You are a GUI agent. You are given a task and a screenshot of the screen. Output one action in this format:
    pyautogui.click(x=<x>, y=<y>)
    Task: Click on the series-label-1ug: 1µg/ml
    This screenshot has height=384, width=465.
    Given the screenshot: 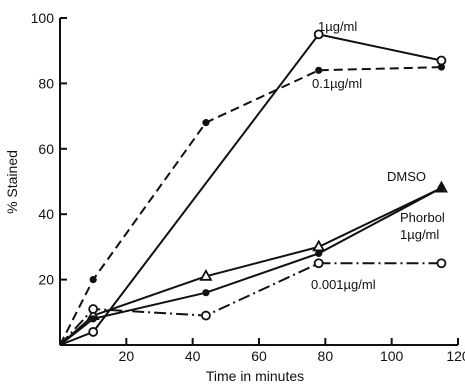 What is the action you would take?
    pyautogui.click(x=337, y=26)
    